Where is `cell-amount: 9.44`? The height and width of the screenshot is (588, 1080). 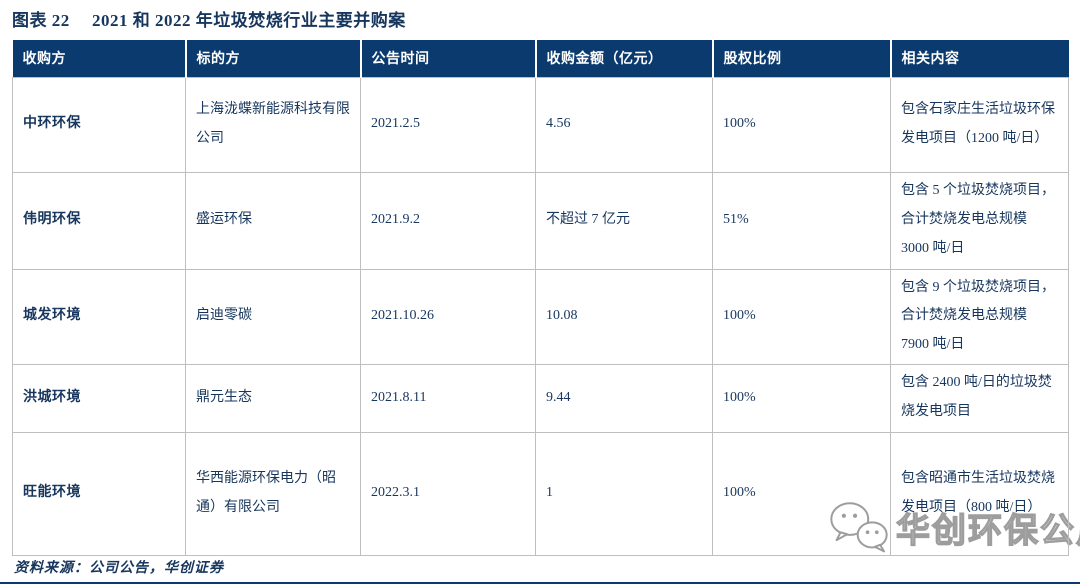
cell-amount: 9.44 is located at coordinates (624, 398).